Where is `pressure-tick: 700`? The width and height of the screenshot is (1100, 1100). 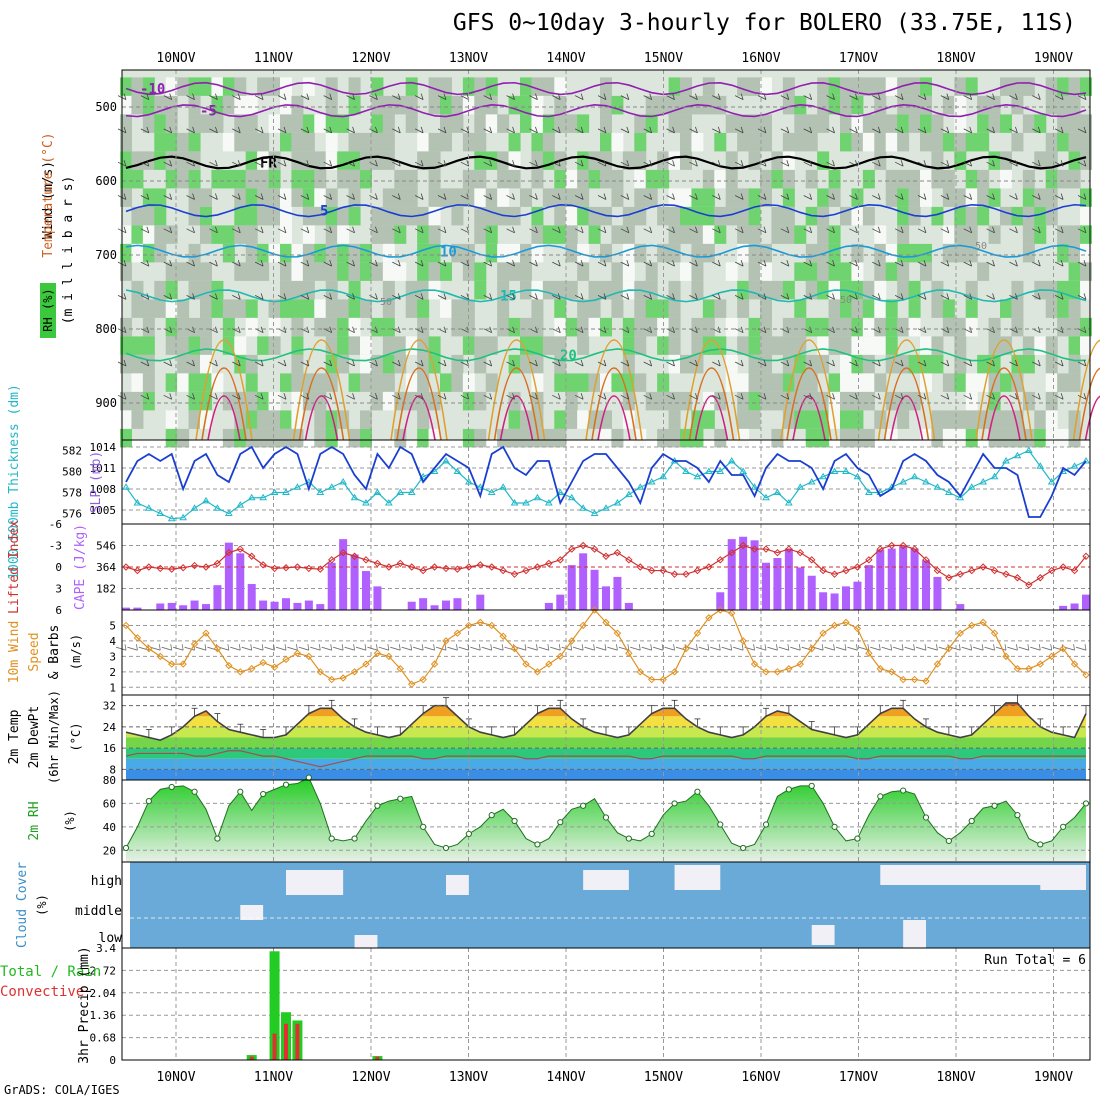
pressure-tick: 700 is located at coordinates (106, 255).